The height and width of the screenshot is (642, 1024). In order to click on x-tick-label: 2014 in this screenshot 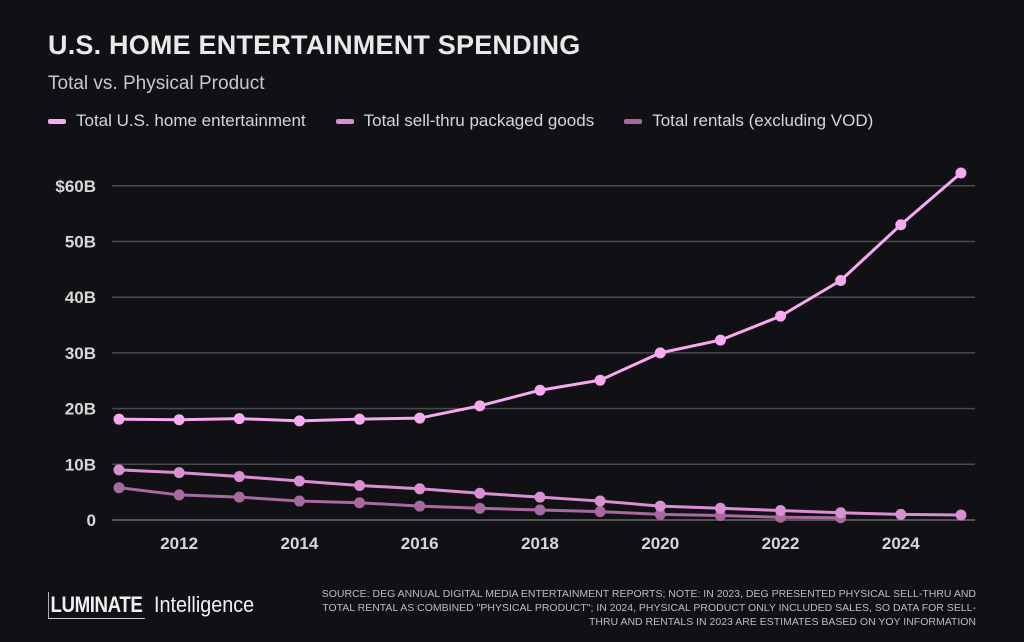, I will do `click(300, 543)`.